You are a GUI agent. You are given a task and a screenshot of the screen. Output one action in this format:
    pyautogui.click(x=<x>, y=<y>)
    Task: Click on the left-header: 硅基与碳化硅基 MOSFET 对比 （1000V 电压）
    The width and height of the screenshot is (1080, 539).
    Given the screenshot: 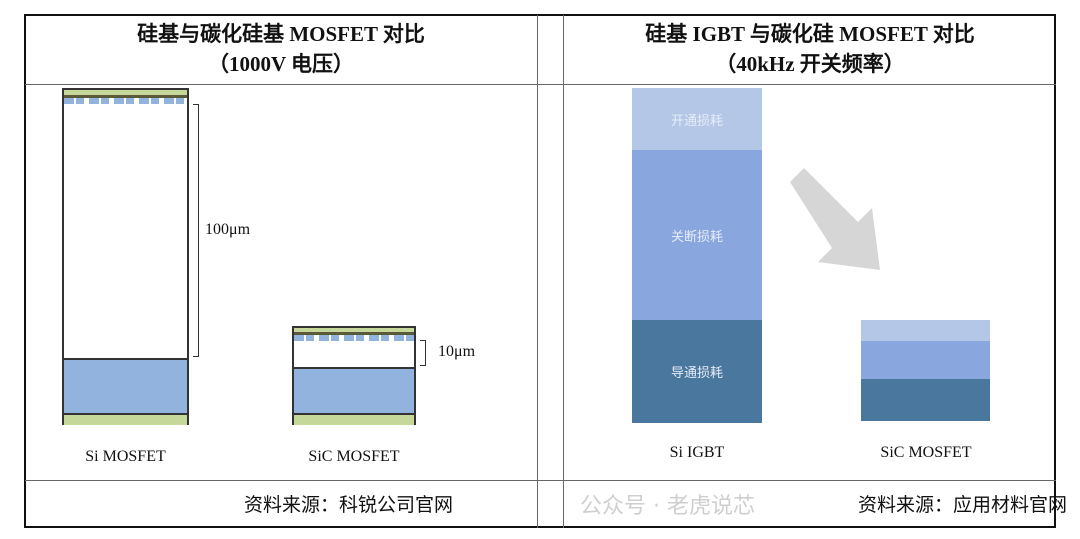 What is the action you would take?
    pyautogui.click(x=281, y=49)
    